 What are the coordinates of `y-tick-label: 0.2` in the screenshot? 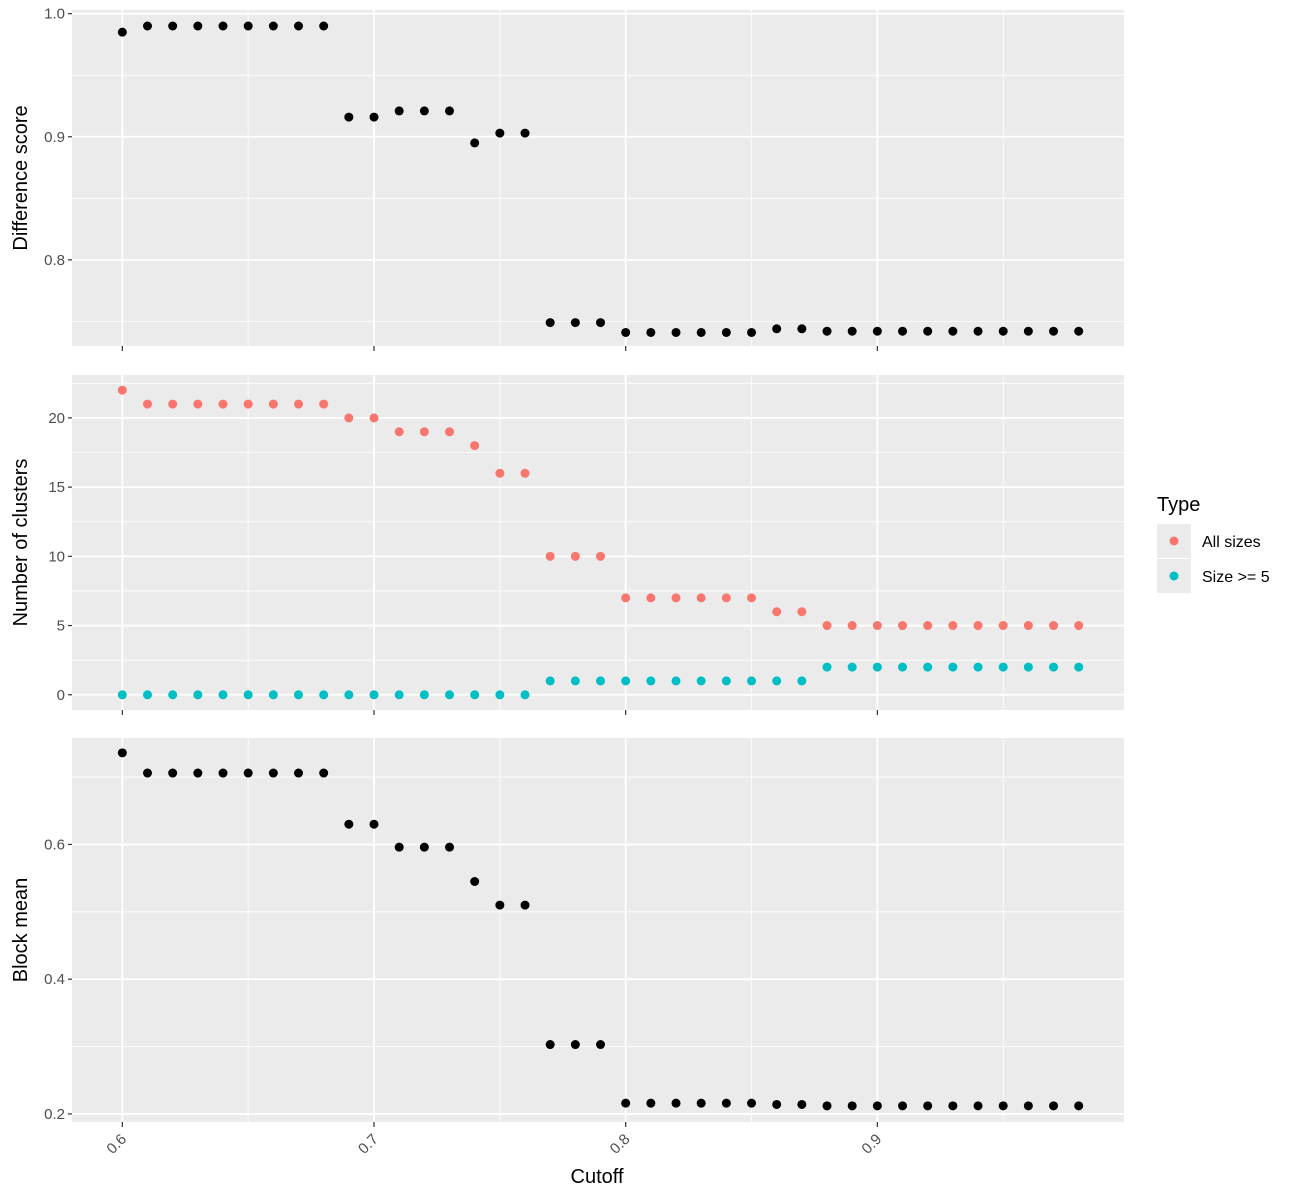 It's located at (54, 1114).